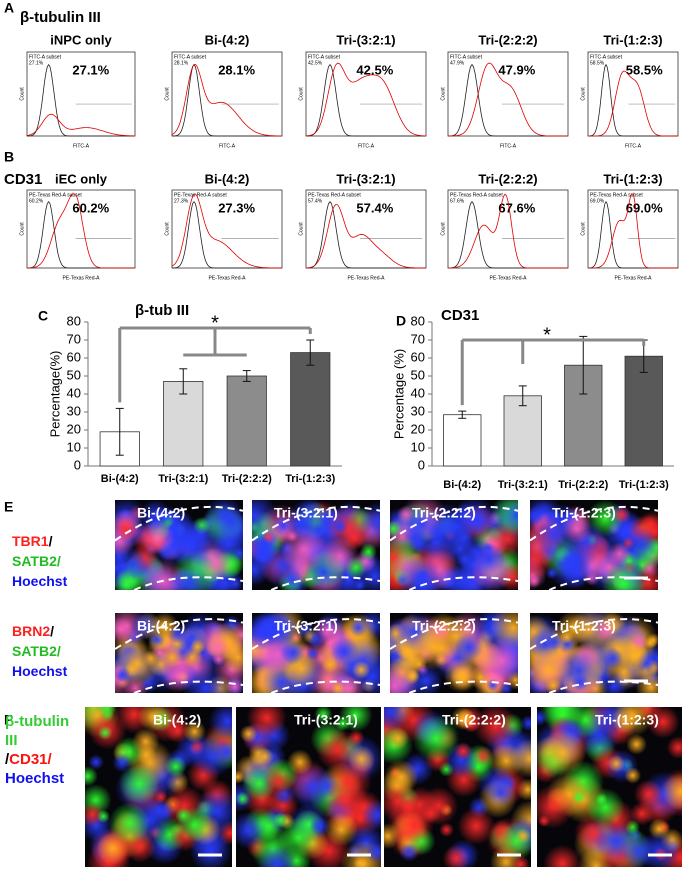 This screenshot has height=871, width=685. I want to click on gate-percent: 60.2%, so click(36, 201).